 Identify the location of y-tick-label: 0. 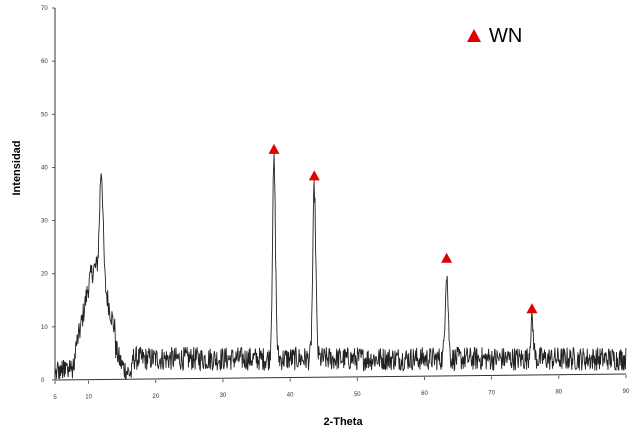
(43, 381).